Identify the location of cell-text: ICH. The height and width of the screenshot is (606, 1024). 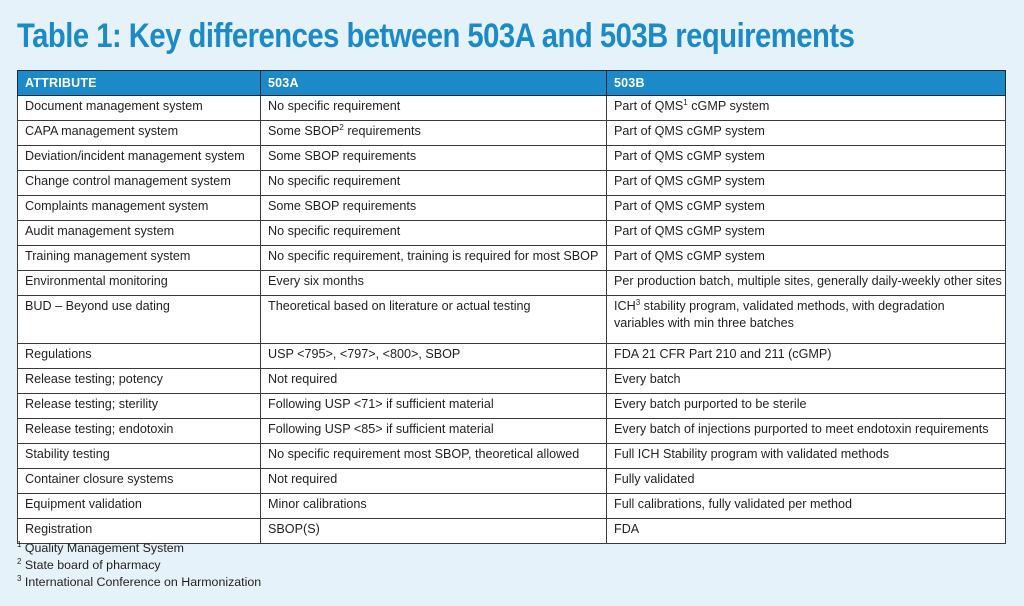
(625, 306).